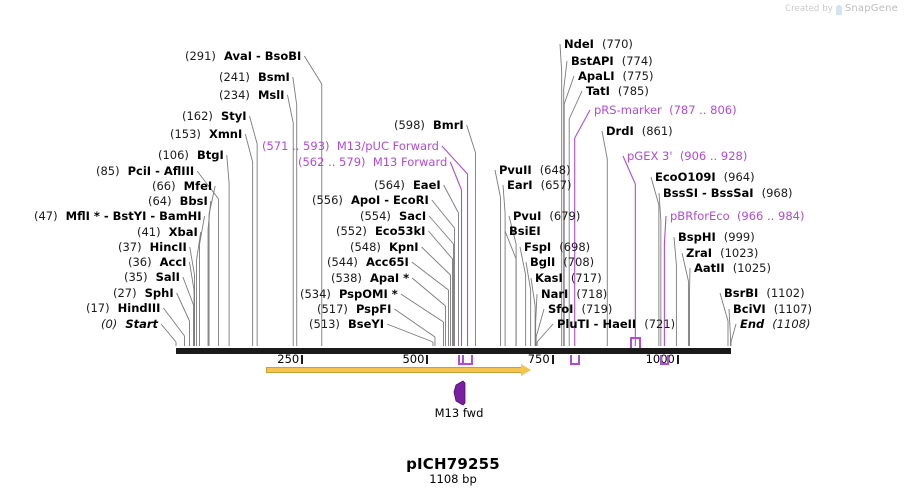 Image resolution: width=906 pixels, height=494 pixels. What do you see at coordinates (574, 294) in the screenshot?
I see `site-label-nari: NarI (718)` at bounding box center [574, 294].